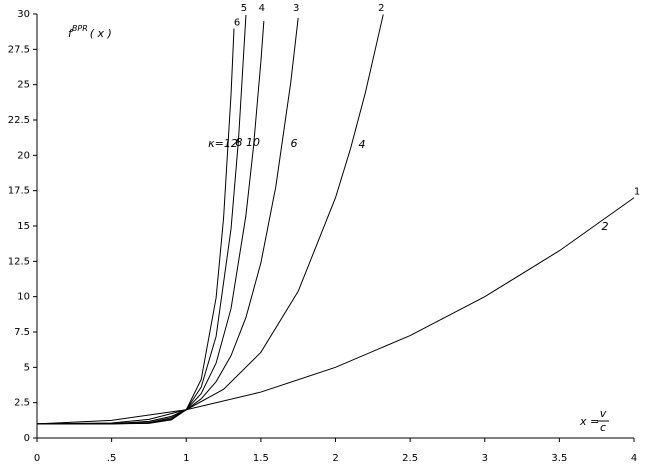 The image size is (657, 469). Describe the element at coordinates (22, 403) in the screenshot. I see `y-tick-label: 2.5` at that location.